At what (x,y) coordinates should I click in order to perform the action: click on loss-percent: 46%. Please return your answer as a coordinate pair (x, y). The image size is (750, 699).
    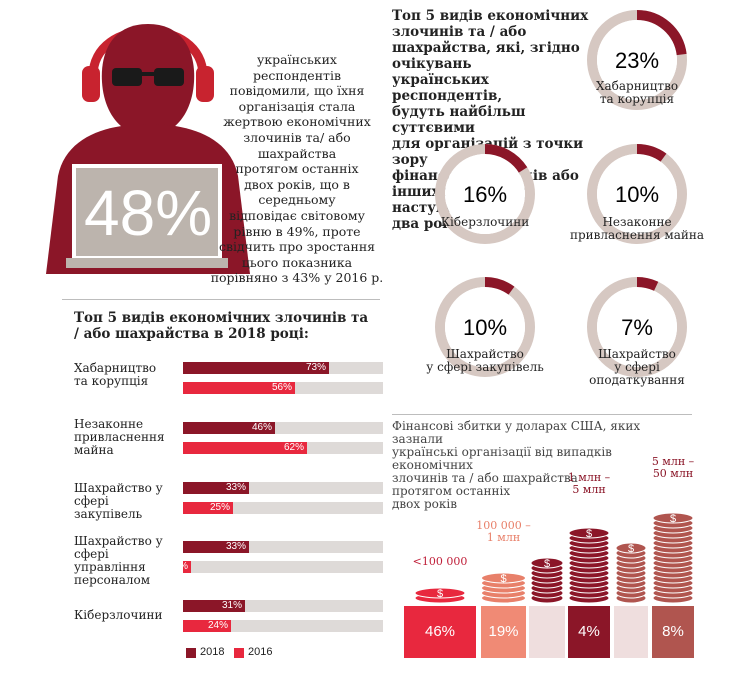
    Looking at the image, I should click on (440, 631).